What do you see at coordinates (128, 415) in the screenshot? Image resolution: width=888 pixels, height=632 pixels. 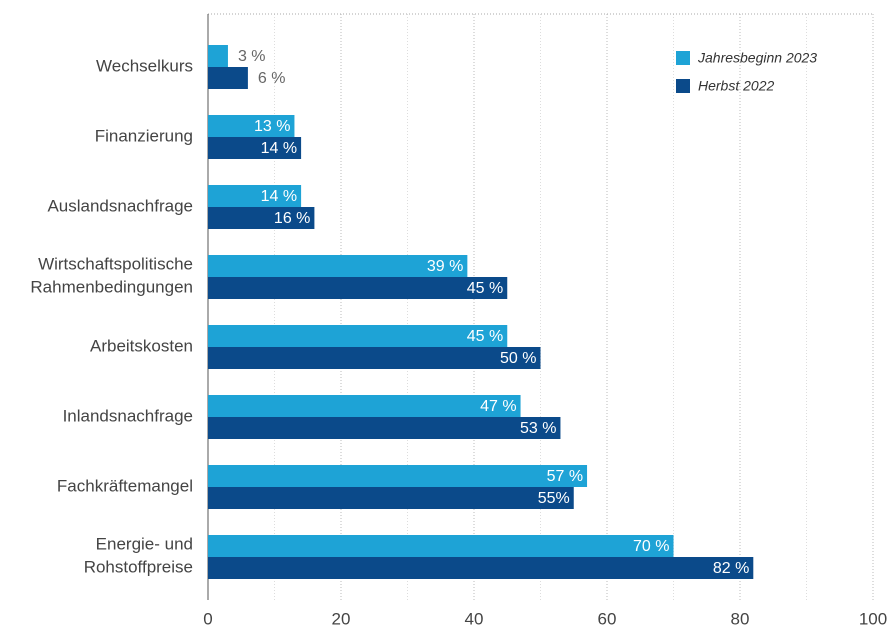 I see `y-tick-label: Inlandsnachfrage` at bounding box center [128, 415].